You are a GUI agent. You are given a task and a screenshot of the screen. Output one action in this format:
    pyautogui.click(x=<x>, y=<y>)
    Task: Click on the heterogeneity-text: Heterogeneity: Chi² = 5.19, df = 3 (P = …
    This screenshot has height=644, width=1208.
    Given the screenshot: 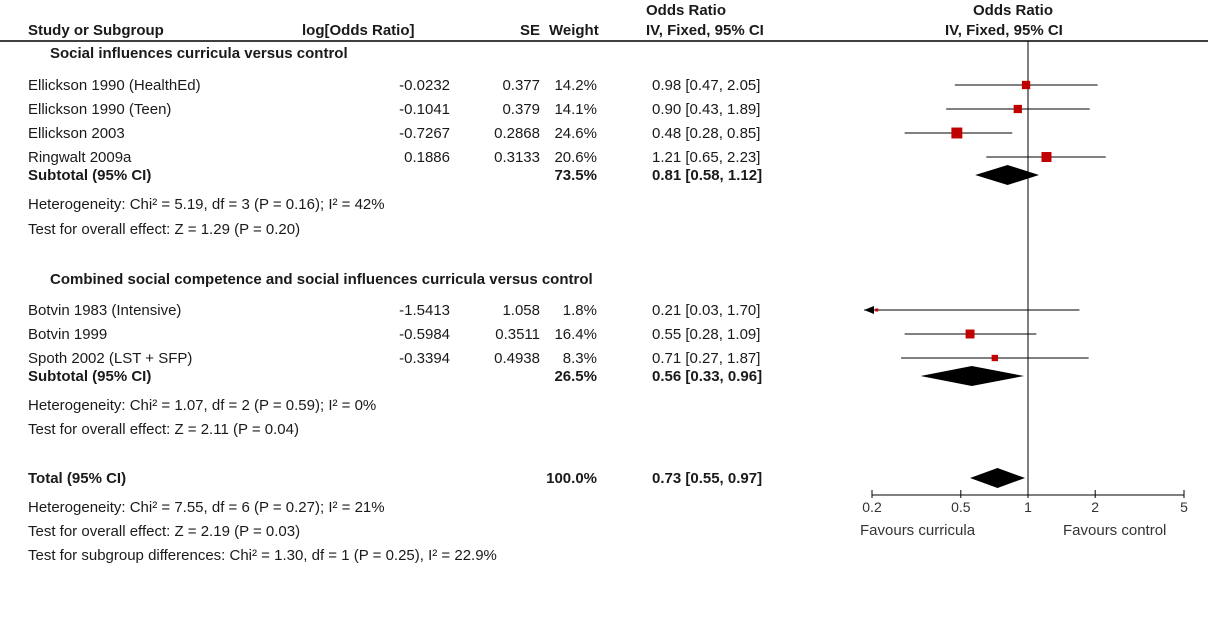 What is the action you would take?
    pyautogui.click(x=206, y=204)
    